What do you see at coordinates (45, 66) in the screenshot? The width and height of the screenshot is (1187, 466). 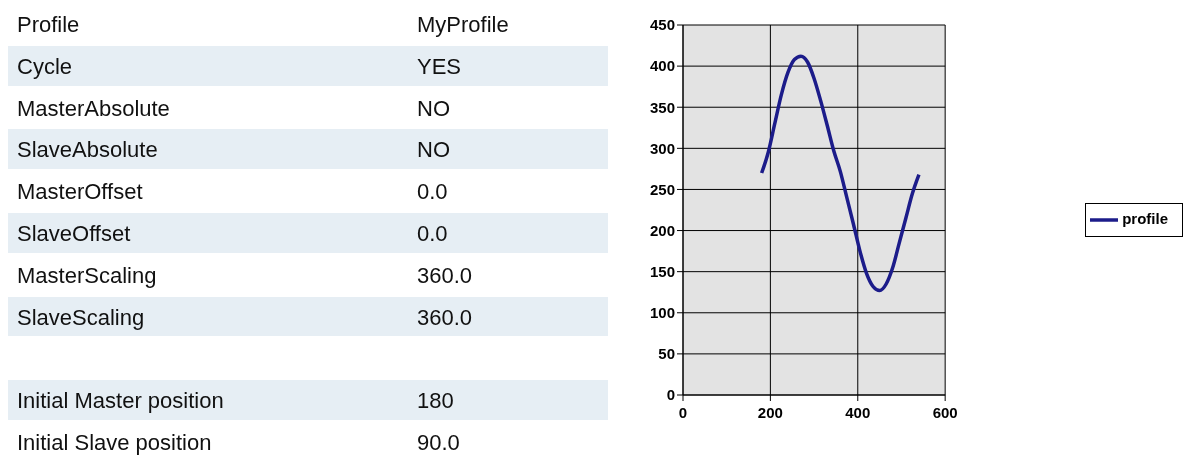 I see `text: Cycle` at bounding box center [45, 66].